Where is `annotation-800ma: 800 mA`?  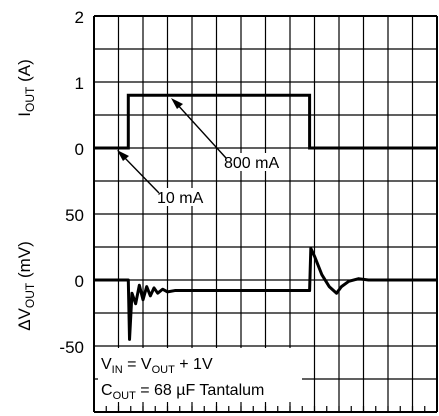
annotation-800ma: 800 mA is located at coordinates (227, 135).